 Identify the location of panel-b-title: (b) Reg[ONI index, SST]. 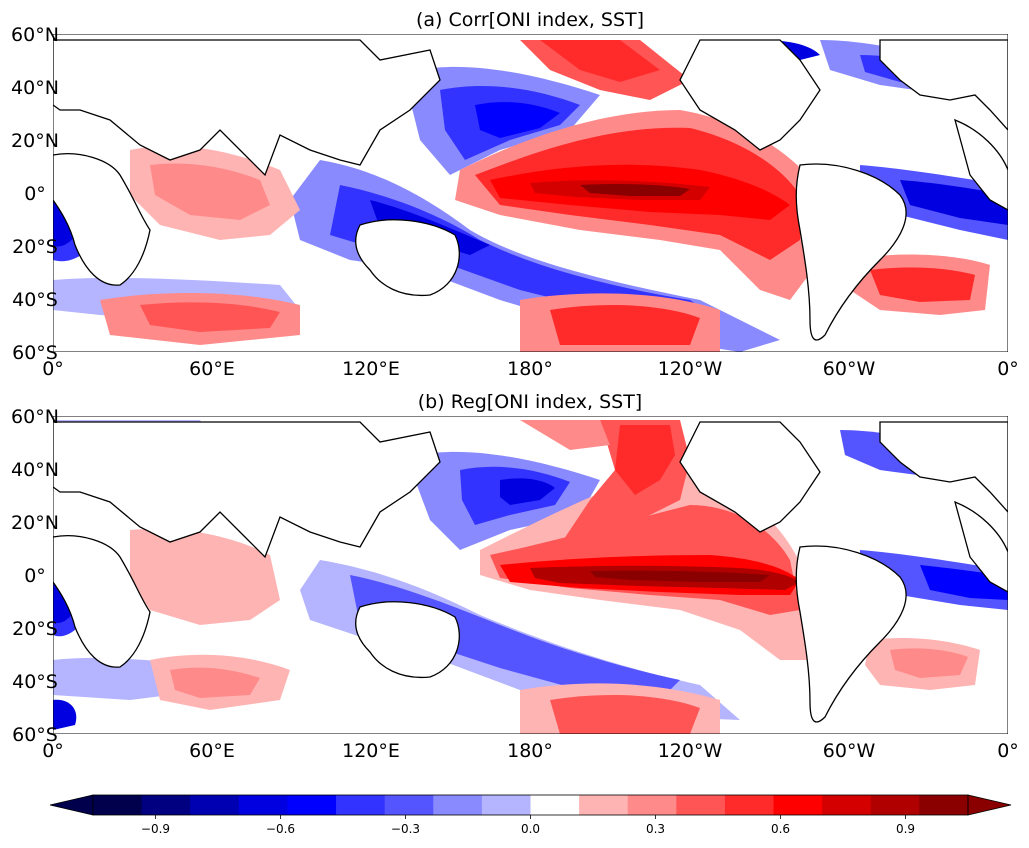
(530, 402).